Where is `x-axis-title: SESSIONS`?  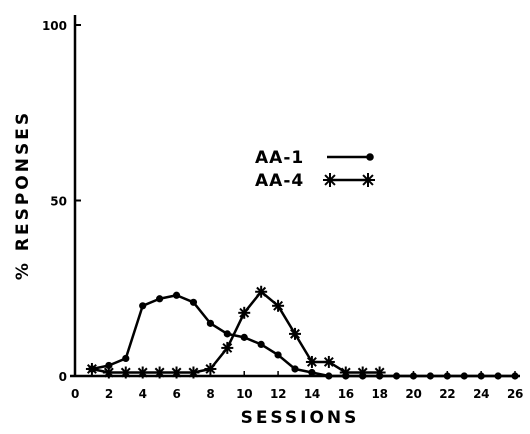
x-axis-title: SESSIONS is located at coordinates (300, 418).